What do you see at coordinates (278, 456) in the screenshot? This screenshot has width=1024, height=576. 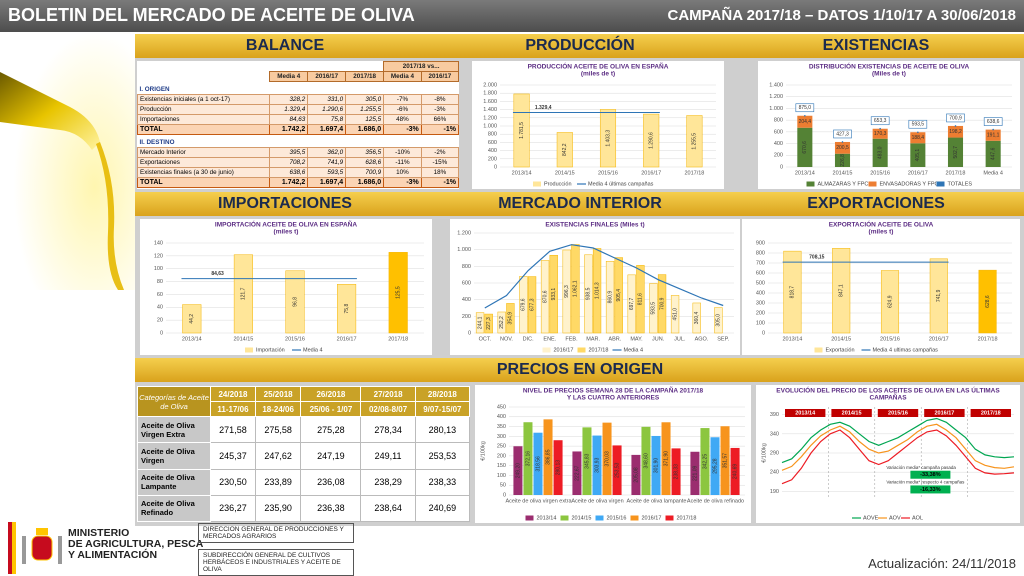 I see `price-value: 247,62` at bounding box center [278, 456].